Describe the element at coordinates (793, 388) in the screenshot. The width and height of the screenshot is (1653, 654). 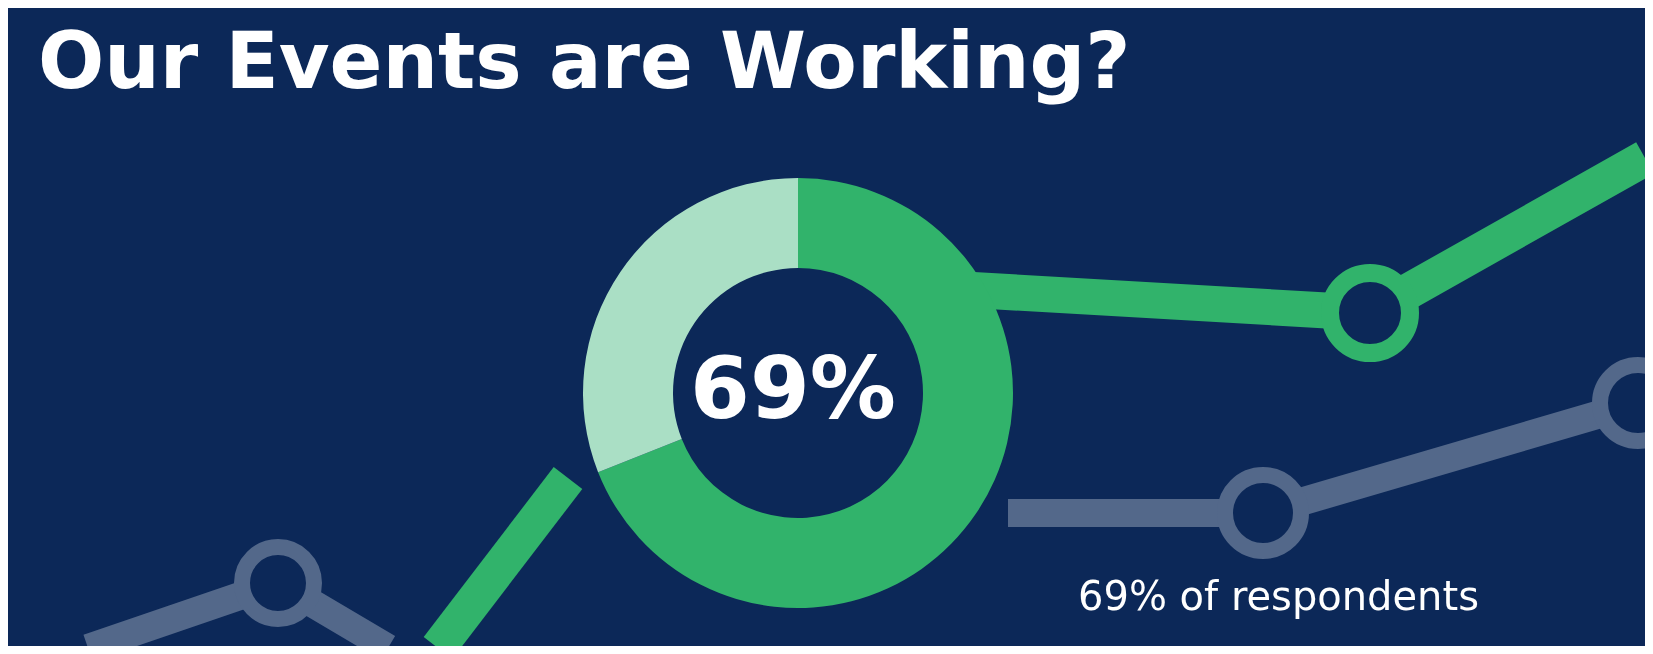
I see `text: 69%` at that location.